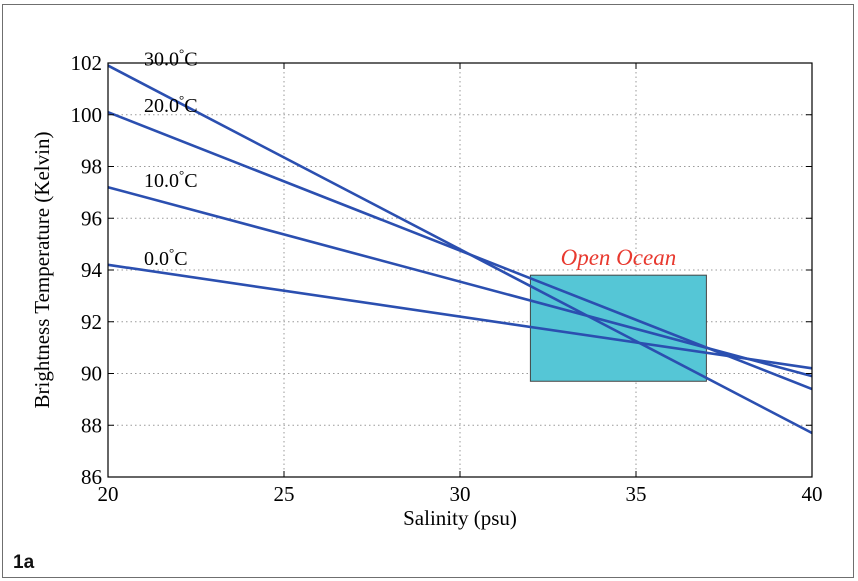 The height and width of the screenshot is (581, 858). Describe the element at coordinates (460, 518) in the screenshot. I see `x-axis-title: Salinity (psu)` at that location.